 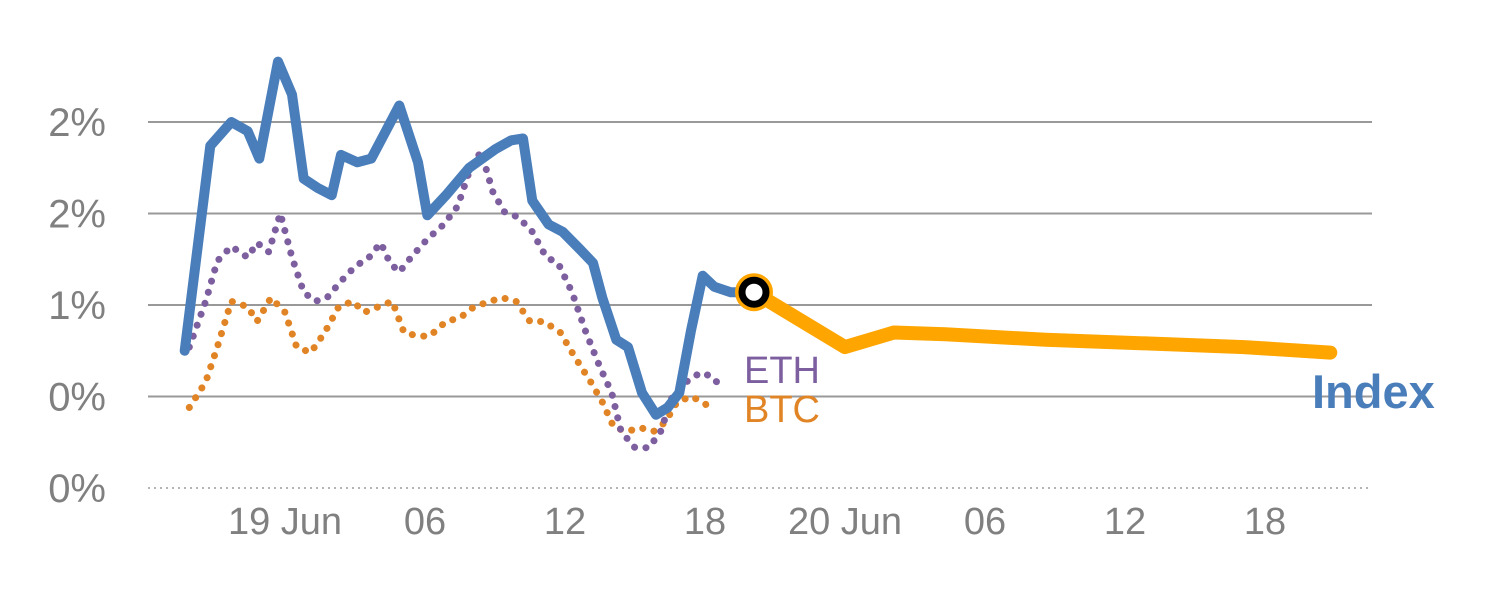 I want to click on btc-line, so click(x=451, y=364).